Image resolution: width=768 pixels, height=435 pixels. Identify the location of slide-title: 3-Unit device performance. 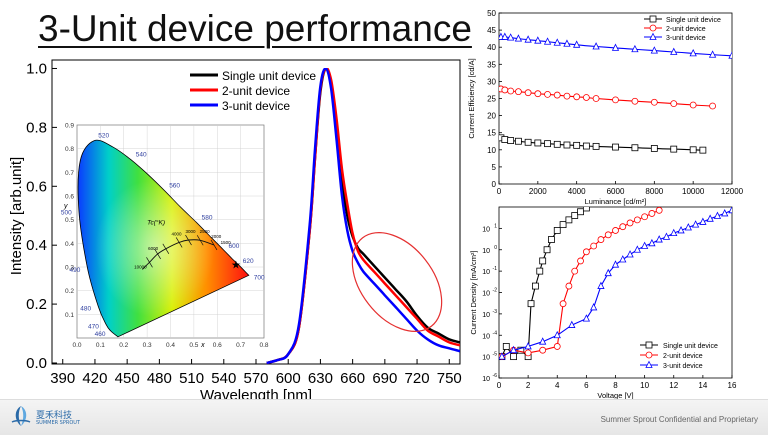
(255, 28).